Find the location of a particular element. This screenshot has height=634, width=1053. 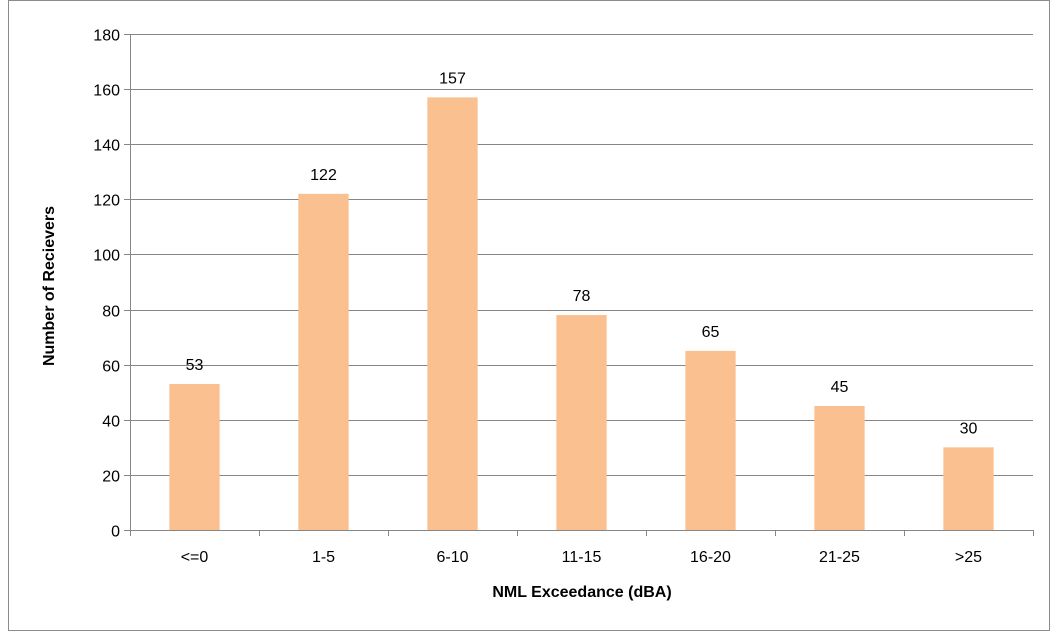

x-tick-label: 6-10 is located at coordinates (452, 557).